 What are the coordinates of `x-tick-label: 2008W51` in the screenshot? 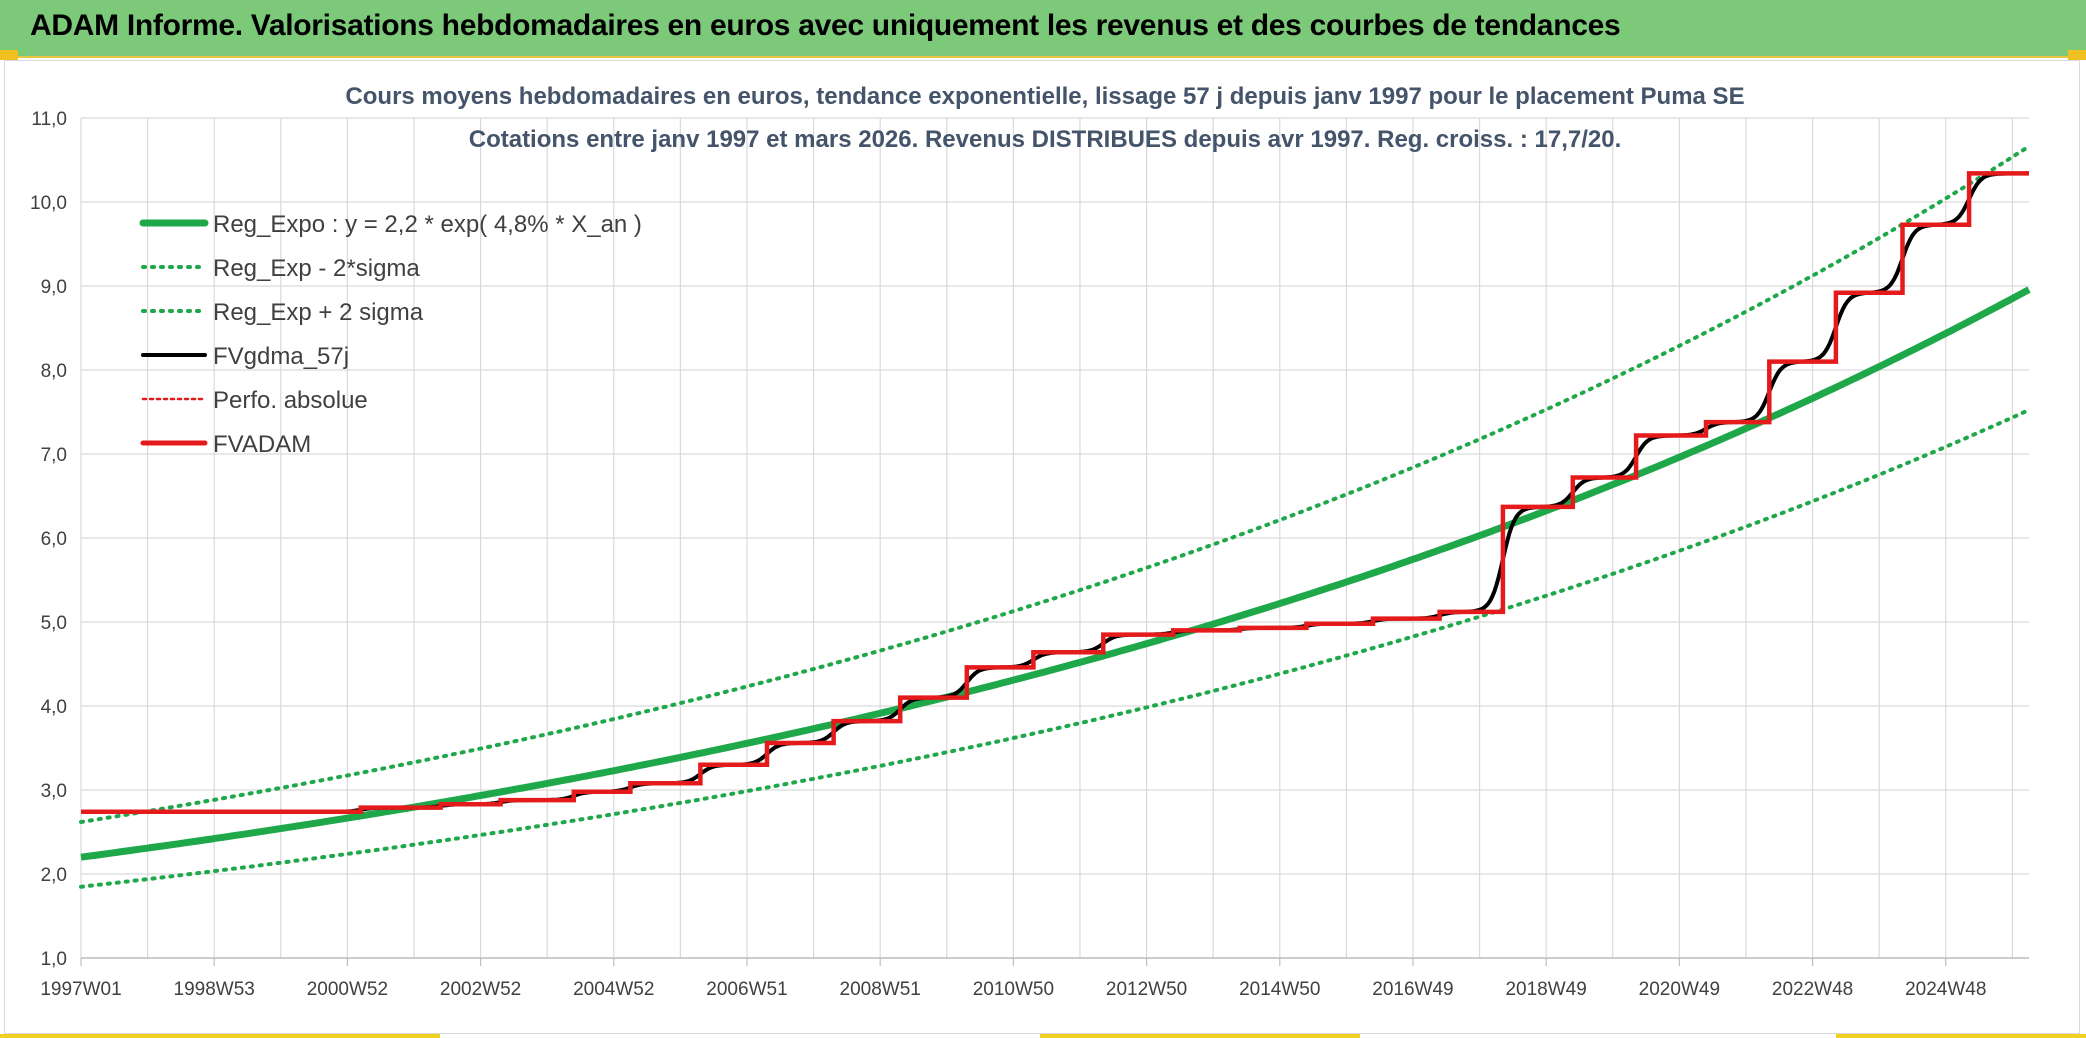 It's located at (880, 989).